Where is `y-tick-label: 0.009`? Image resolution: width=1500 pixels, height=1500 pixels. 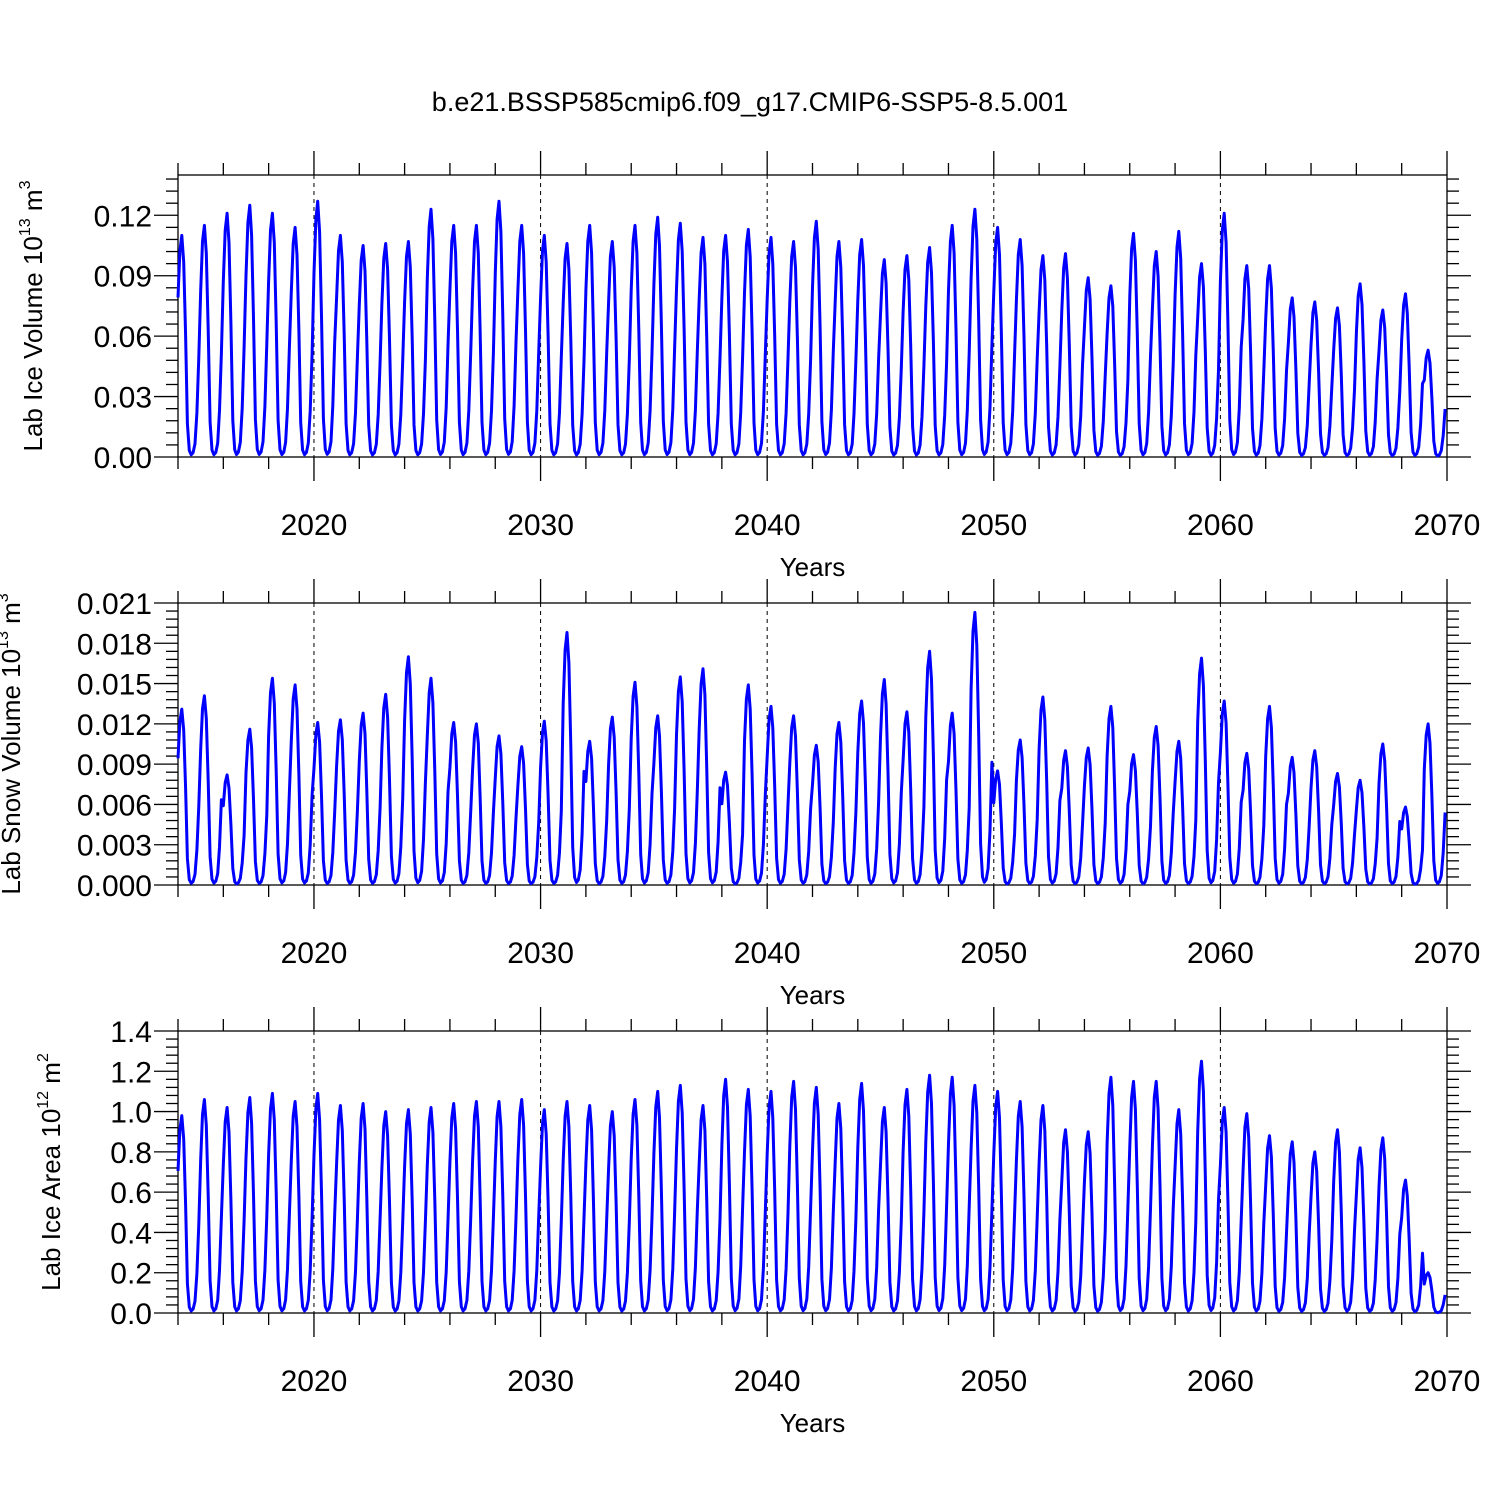 y-tick-label: 0.009 is located at coordinates (114, 765).